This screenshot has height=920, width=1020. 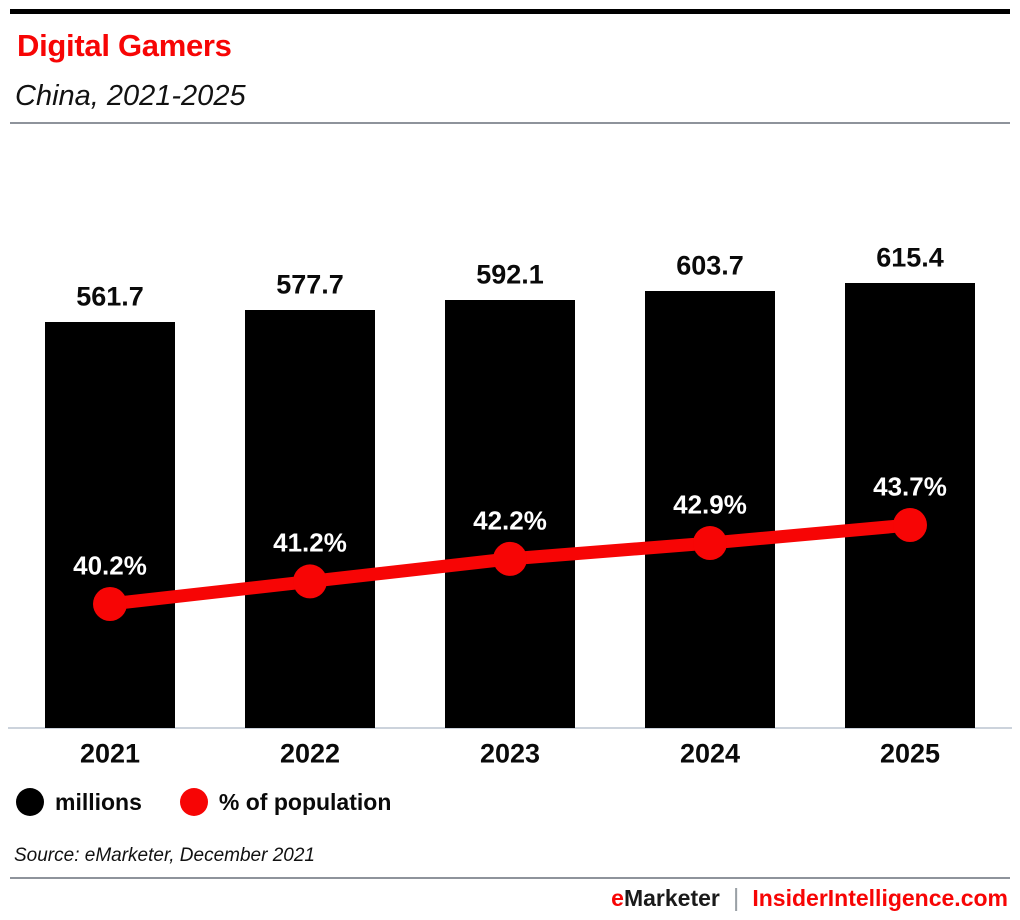 What do you see at coordinates (510, 878) in the screenshot?
I see `footer-divider` at bounding box center [510, 878].